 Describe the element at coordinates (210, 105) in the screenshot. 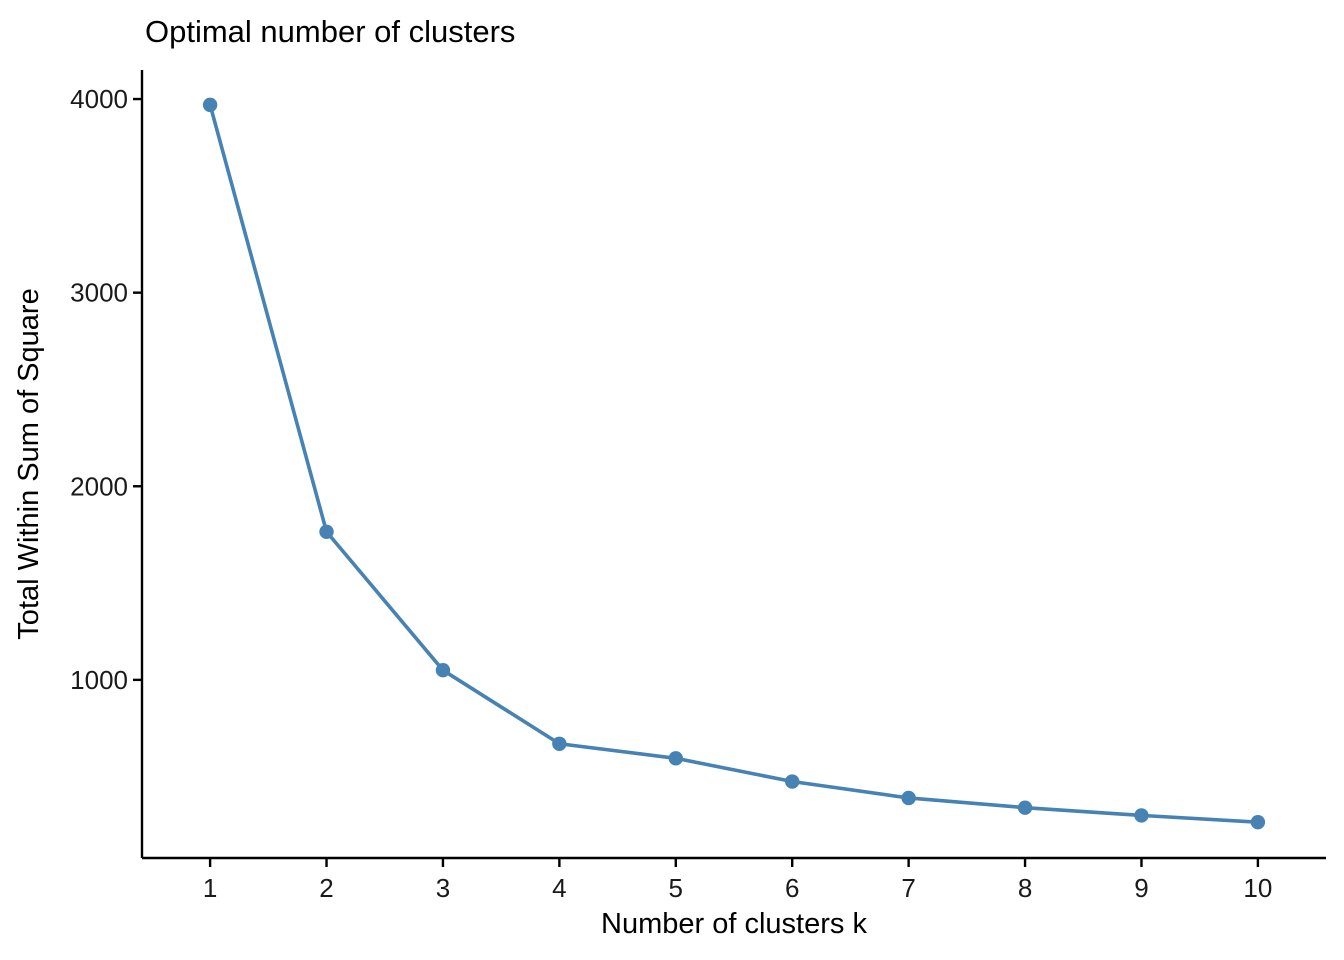

I see `data-point-k1` at that location.